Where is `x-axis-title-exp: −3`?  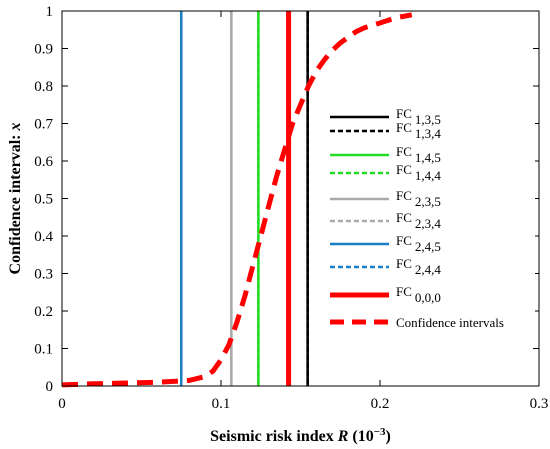
x-axis-title-exp: −3 is located at coordinates (380, 432).